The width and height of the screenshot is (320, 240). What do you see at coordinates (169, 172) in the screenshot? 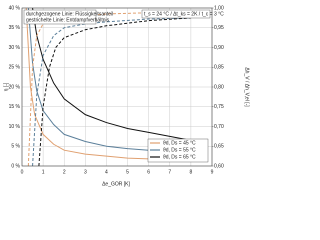
I see `x-tick-label: 7` at bounding box center [169, 172].